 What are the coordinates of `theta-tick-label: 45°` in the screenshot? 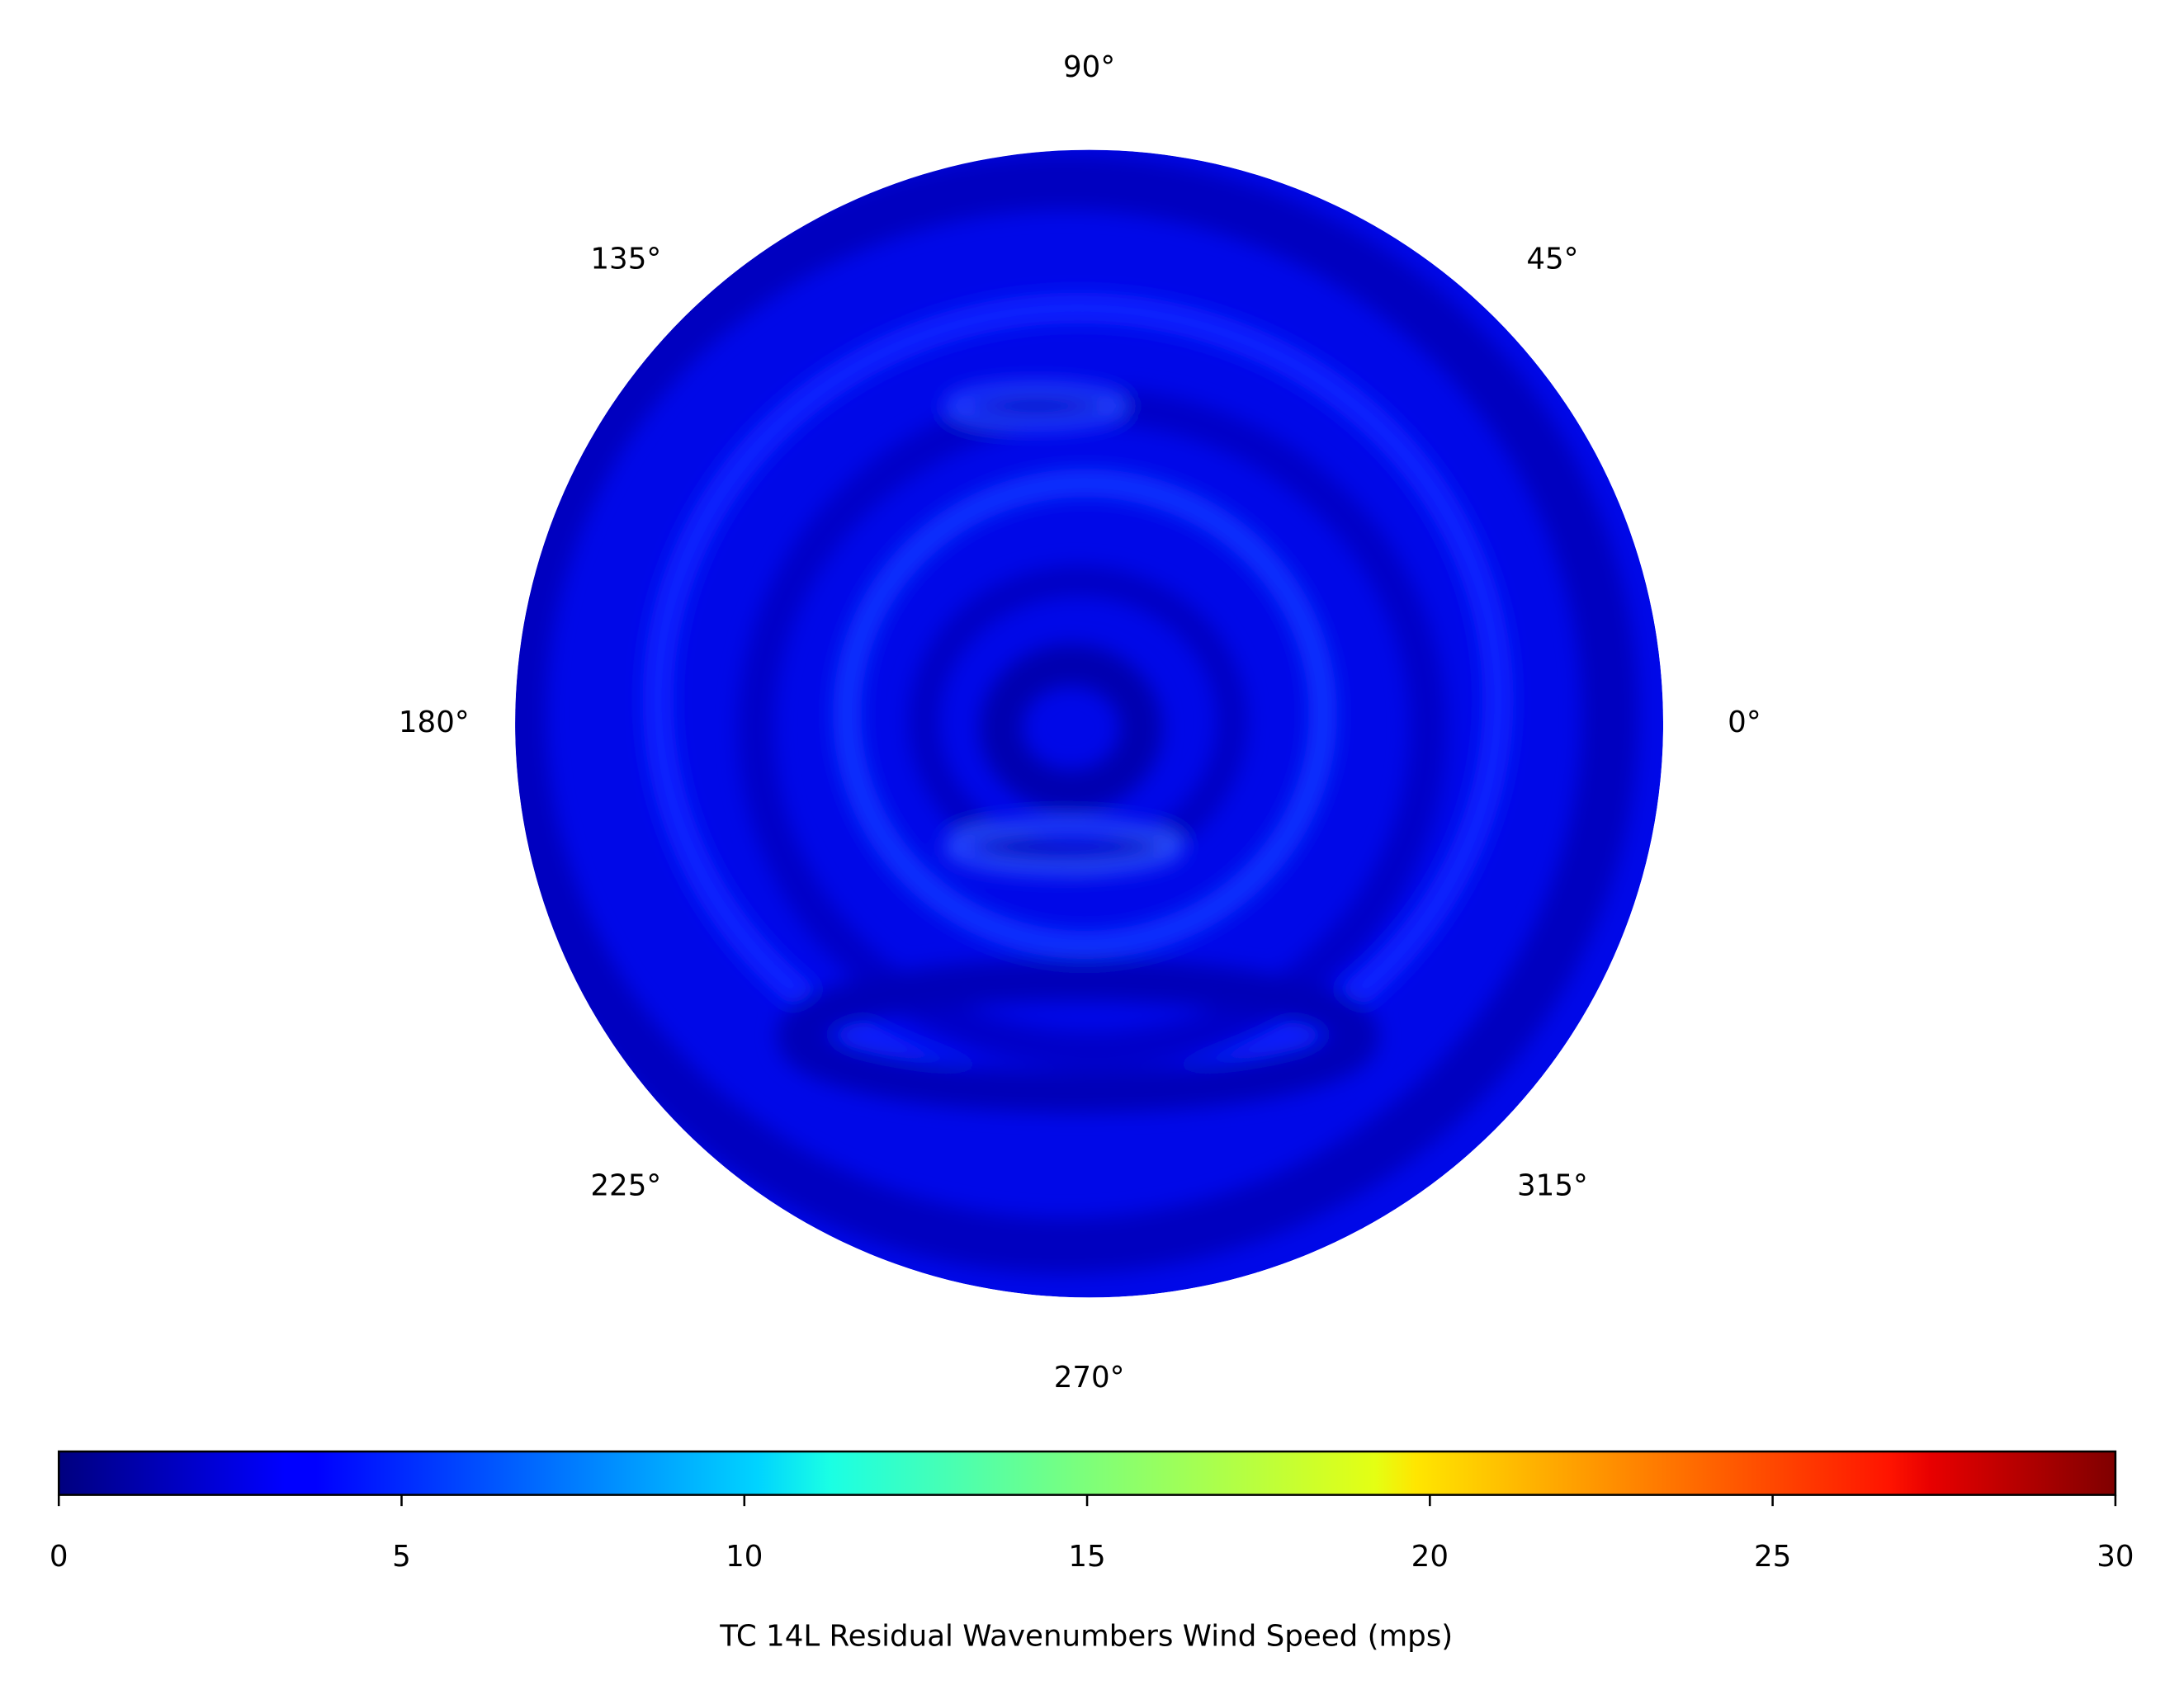 It's located at (1552, 259).